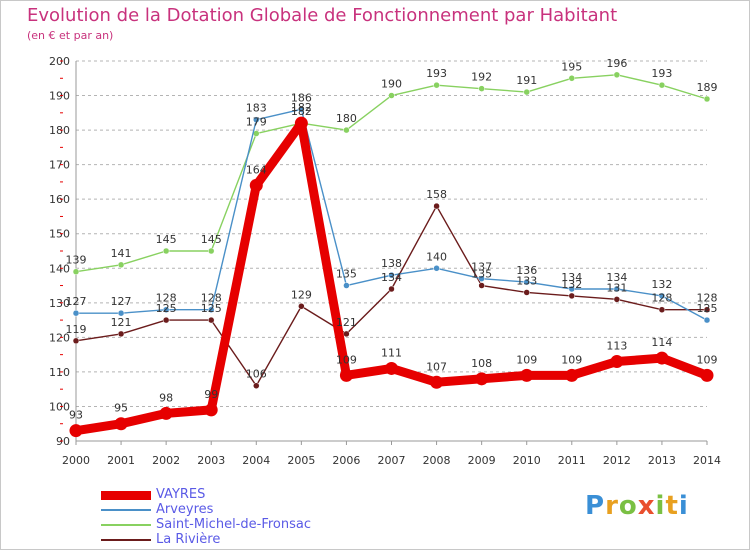  What do you see at coordinates (76, 329) in the screenshot?
I see `data-label-la-rivi-re-2000: 119` at bounding box center [76, 329].